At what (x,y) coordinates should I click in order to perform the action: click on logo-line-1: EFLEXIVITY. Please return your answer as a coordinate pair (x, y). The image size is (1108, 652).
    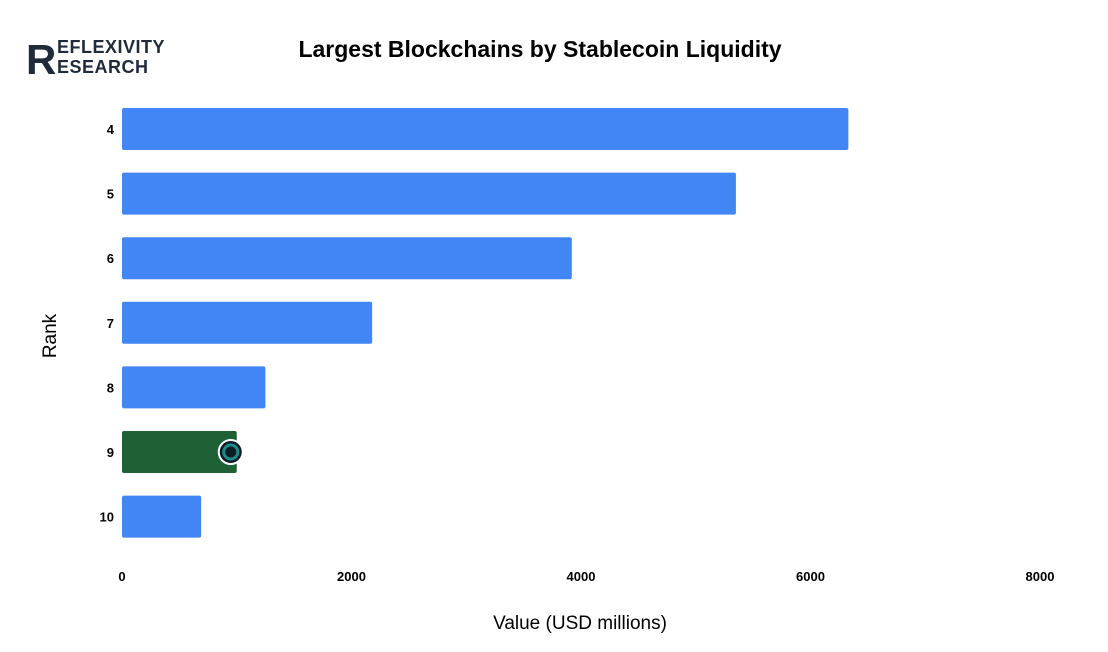
    Looking at the image, I should click on (111, 47).